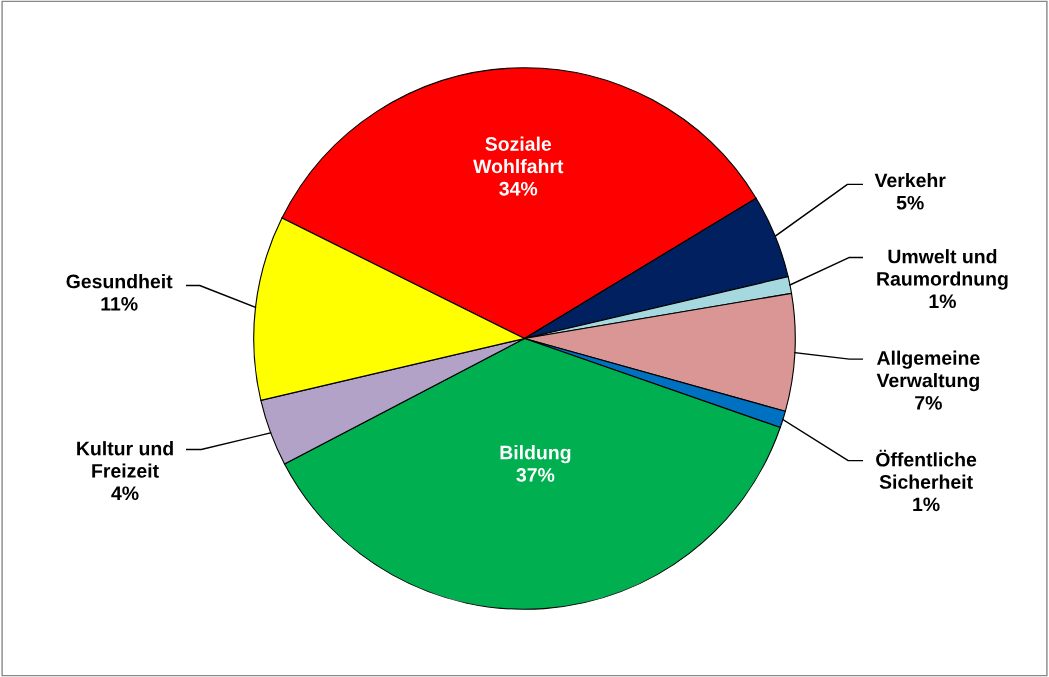 Image resolution: width=1049 pixels, height=677 pixels. What do you see at coordinates (125, 493) in the screenshot?
I see `data-label: 4%` at bounding box center [125, 493].